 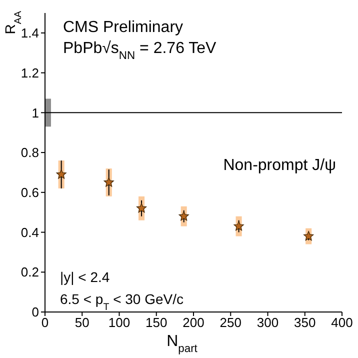 I want to click on annotation: Non-prompt J/ψ, so click(x=279, y=165).